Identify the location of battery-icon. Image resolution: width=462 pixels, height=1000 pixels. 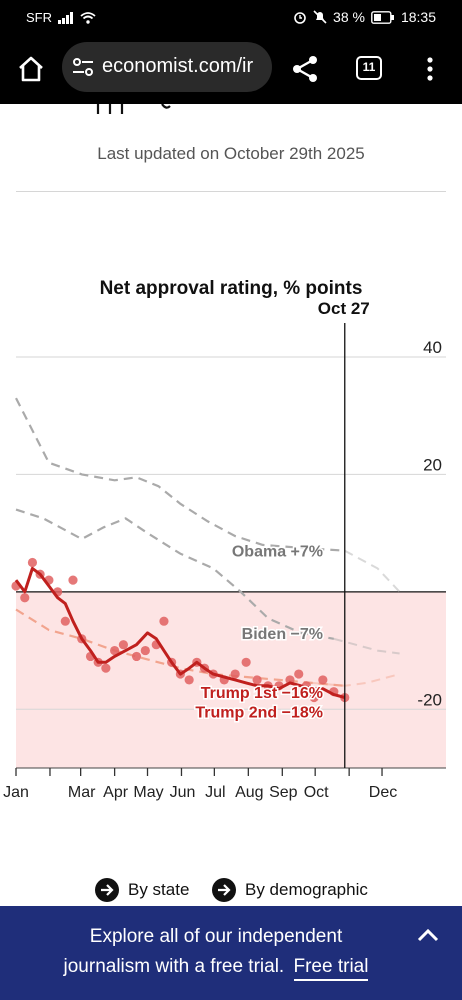
(382, 17).